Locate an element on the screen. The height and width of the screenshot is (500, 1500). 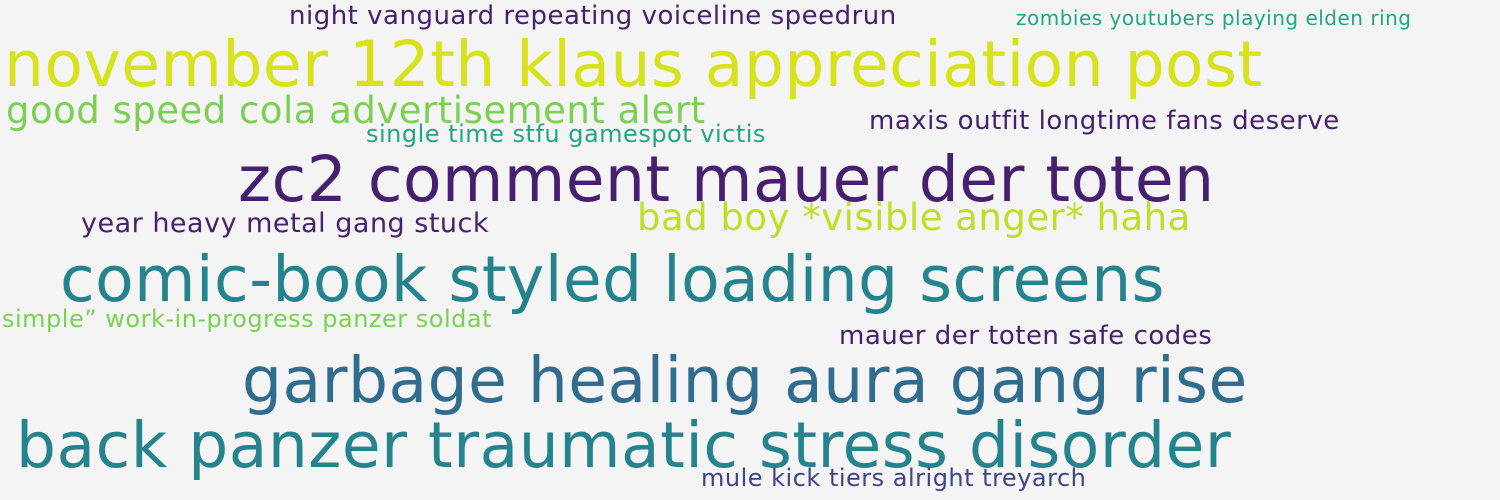
phrase-zc2-comment: zc2 comment mauer der toten is located at coordinates (726, 179).